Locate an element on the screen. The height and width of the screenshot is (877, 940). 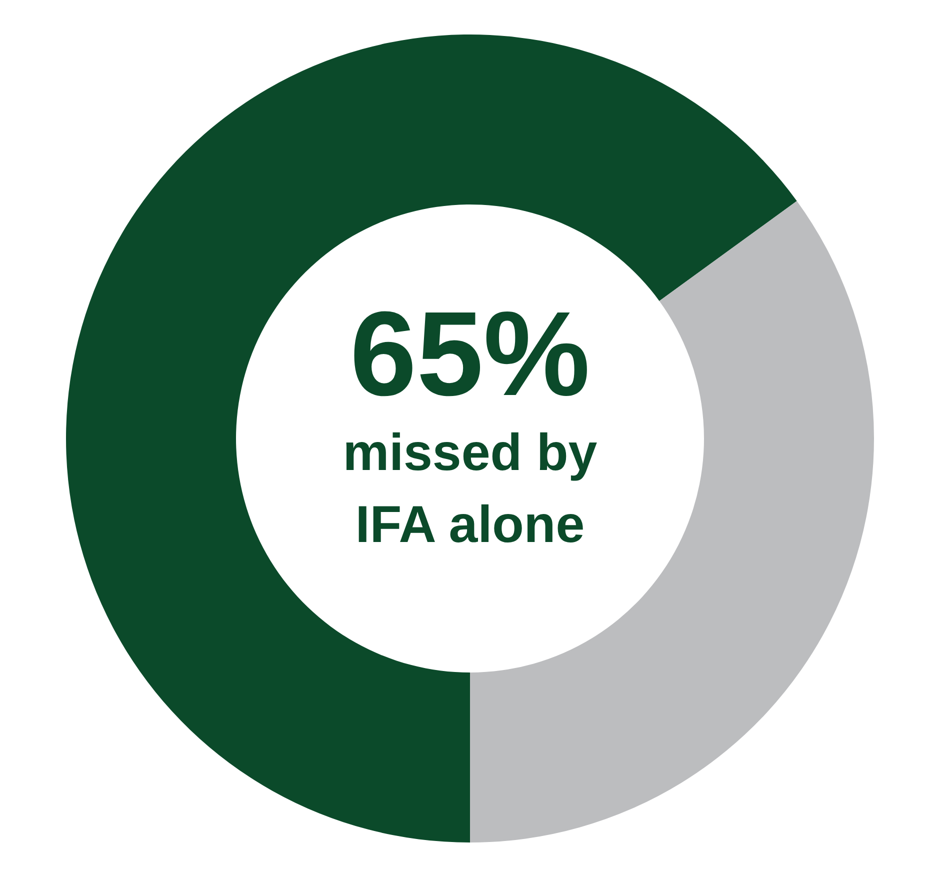
data-label: 65% is located at coordinates (470, 354).